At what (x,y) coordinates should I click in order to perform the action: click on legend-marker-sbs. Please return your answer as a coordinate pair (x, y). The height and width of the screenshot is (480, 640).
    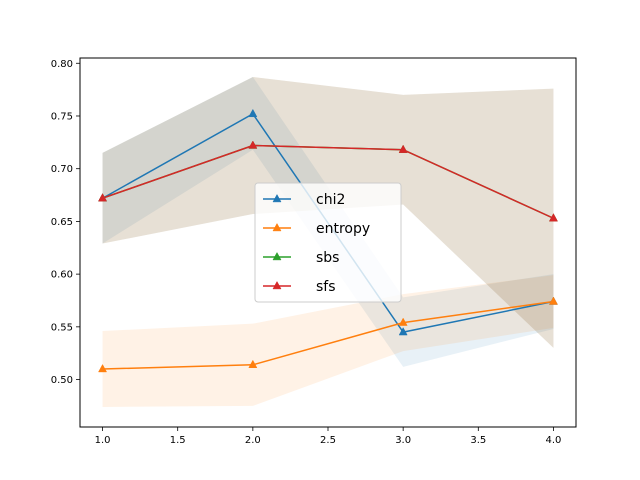
    Looking at the image, I should click on (277, 256).